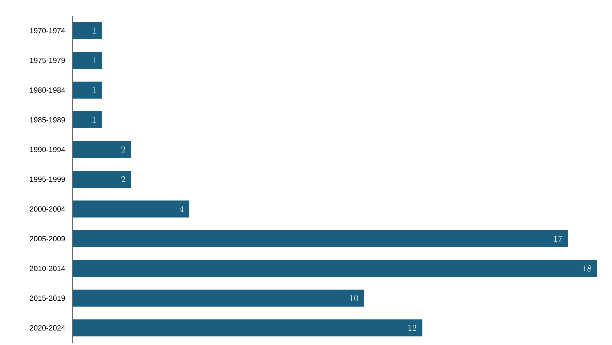 The width and height of the screenshot is (612, 345). Describe the element at coordinates (182, 209) in the screenshot. I see `data-label: 4` at that location.